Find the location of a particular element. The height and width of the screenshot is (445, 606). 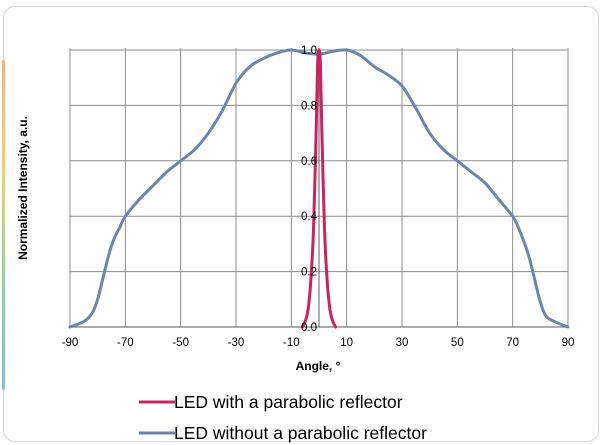

y-tick-label: 0.6 is located at coordinates (309, 162).